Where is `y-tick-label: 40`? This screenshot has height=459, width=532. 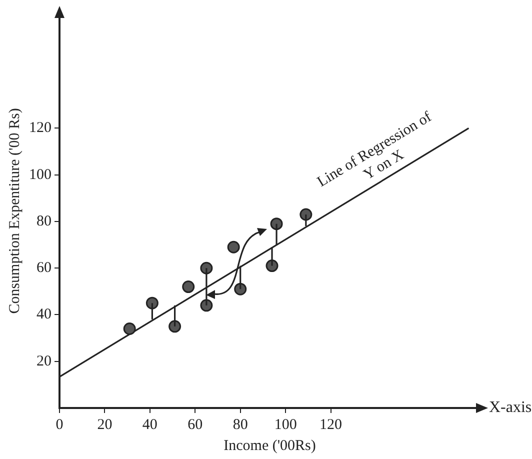 y-tick-label: 40 is located at coordinates (44, 314).